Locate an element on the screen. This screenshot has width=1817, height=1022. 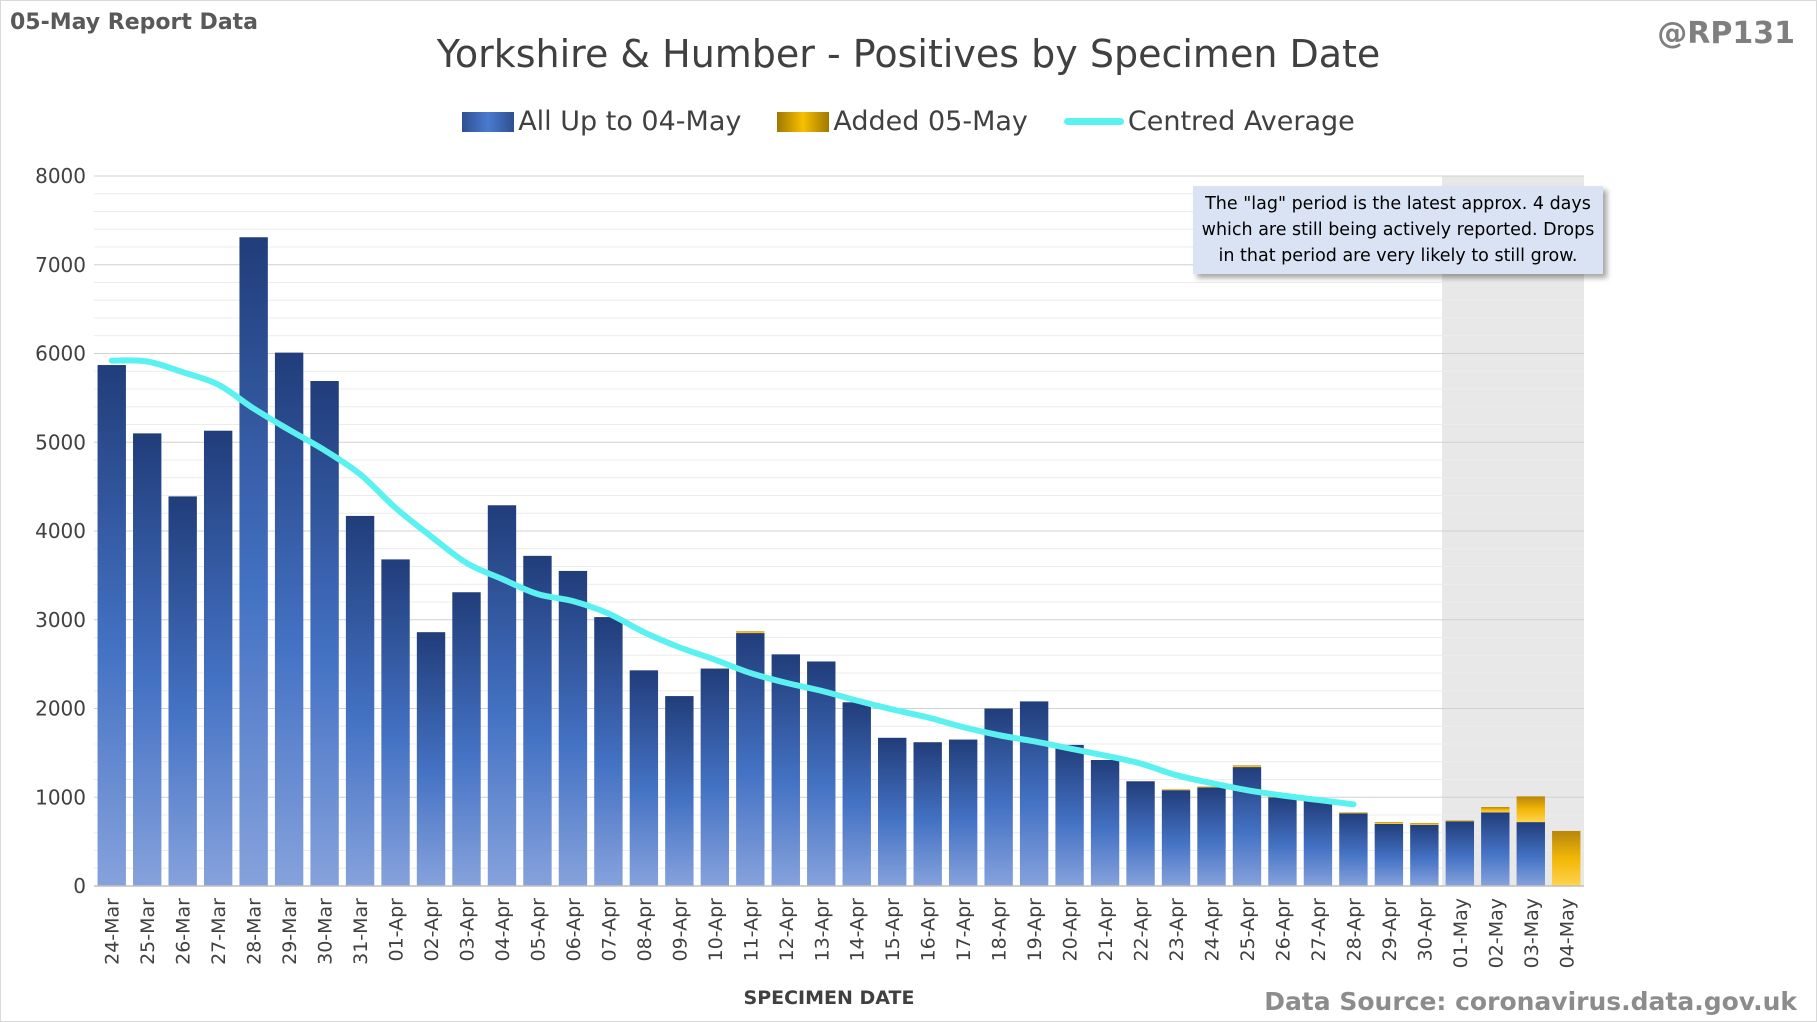
y-tick-label: 0 is located at coordinates (79, 886).